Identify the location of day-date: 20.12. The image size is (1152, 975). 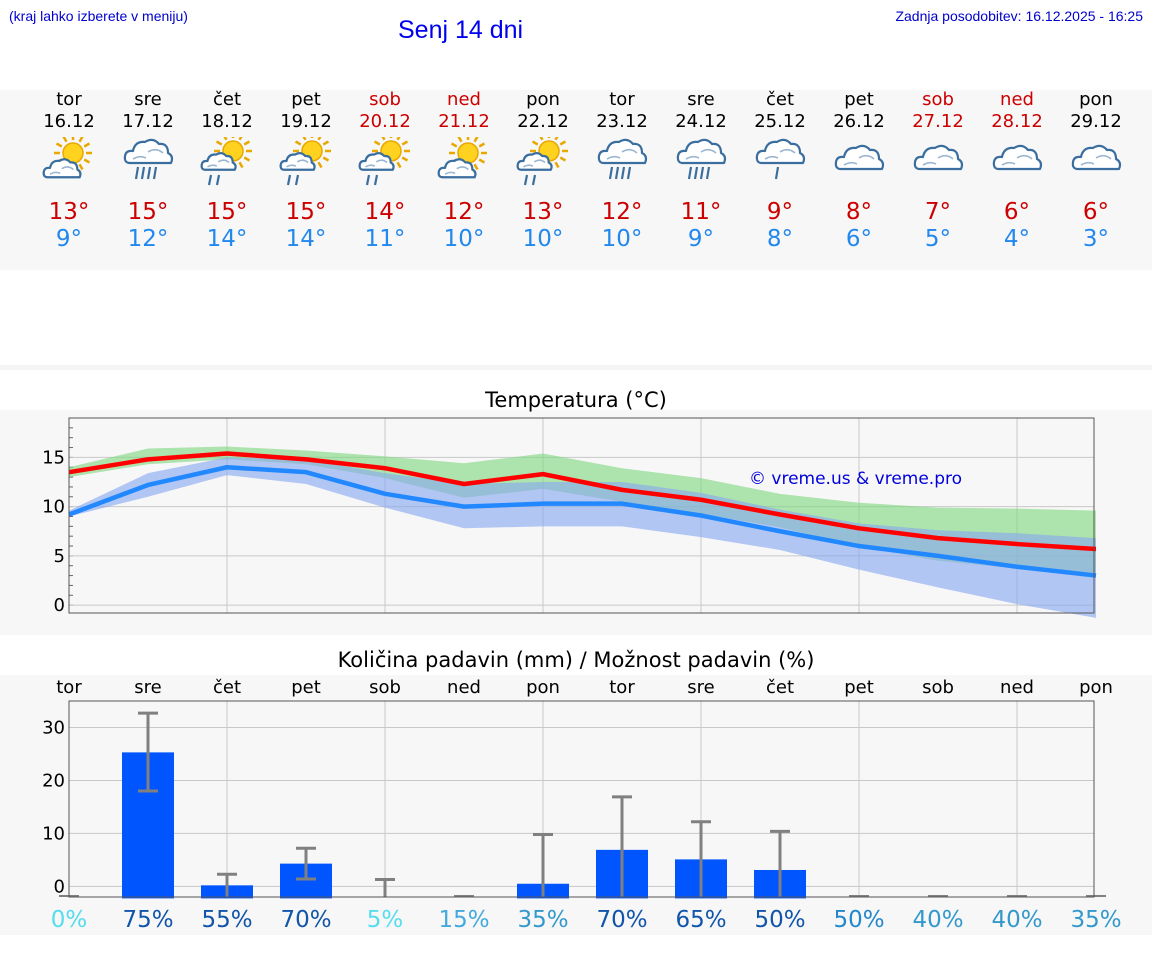
(385, 121).